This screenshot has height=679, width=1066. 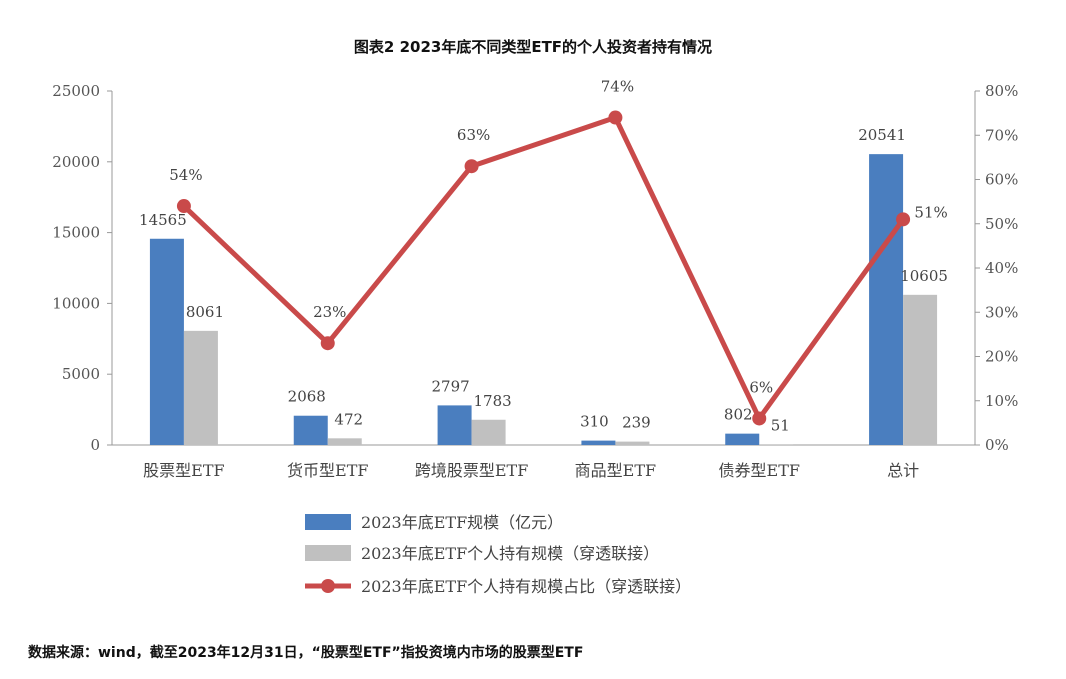 I want to click on bar-value-label: 472, so click(x=348, y=419).